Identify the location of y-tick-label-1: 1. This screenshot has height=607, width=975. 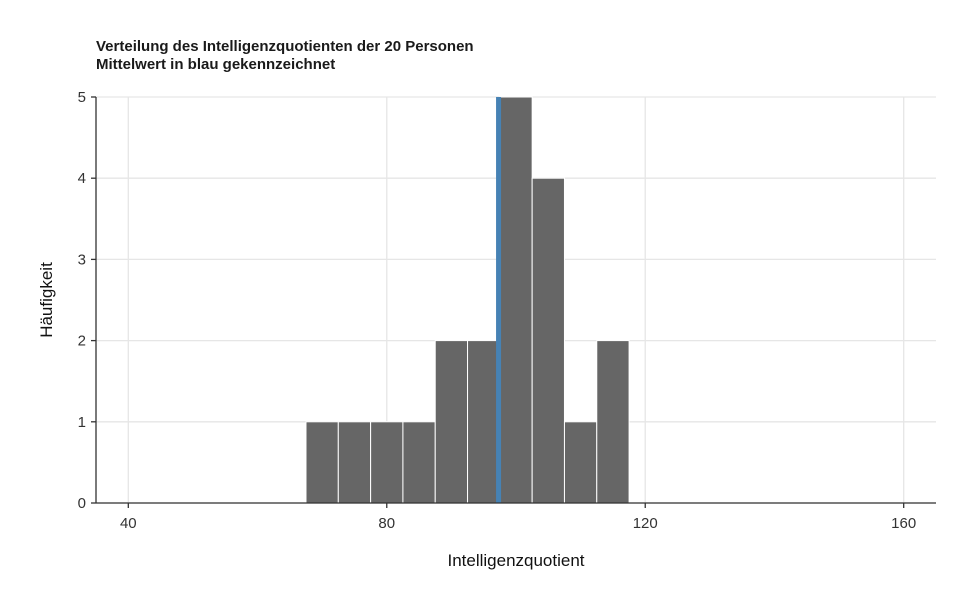
(82, 422).